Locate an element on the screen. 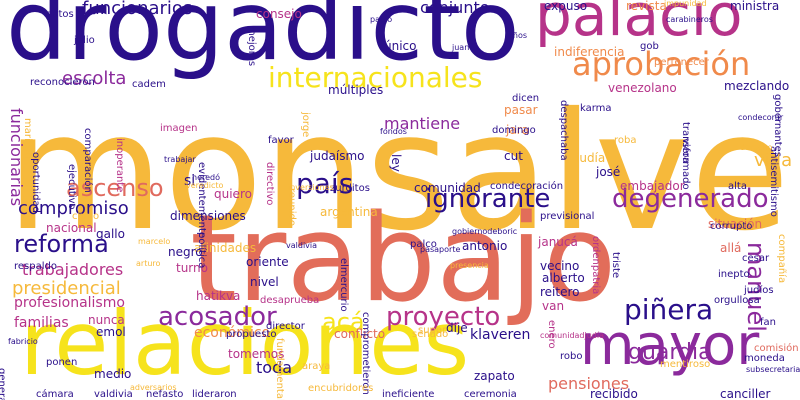 This screenshot has width=800, height=400. word-domingo: domingo is located at coordinates (514, 130).